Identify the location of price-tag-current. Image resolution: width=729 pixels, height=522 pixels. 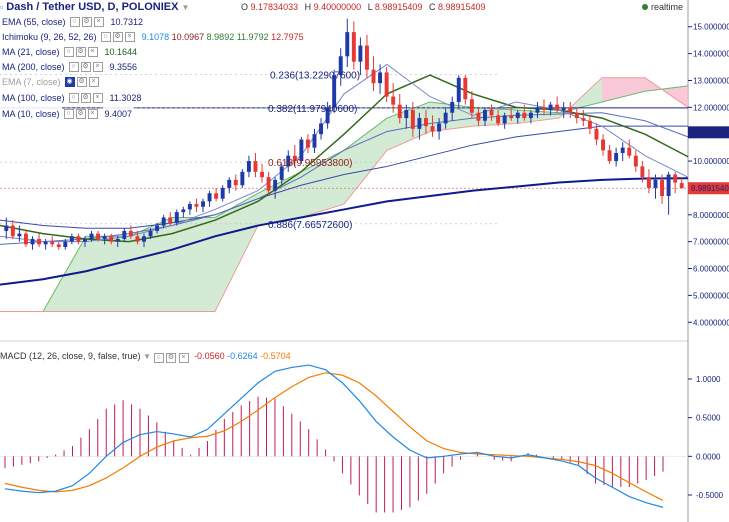
(708, 188).